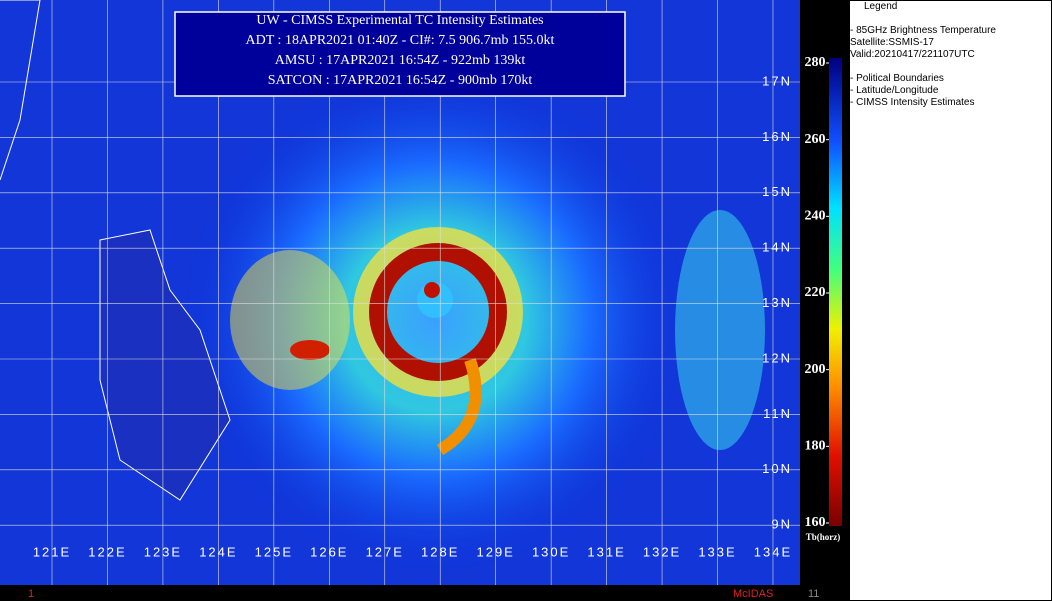 The width and height of the screenshot is (1052, 601). What do you see at coordinates (823, 537) in the screenshot?
I see `colorbar-label: Tb(horz)` at bounding box center [823, 537].